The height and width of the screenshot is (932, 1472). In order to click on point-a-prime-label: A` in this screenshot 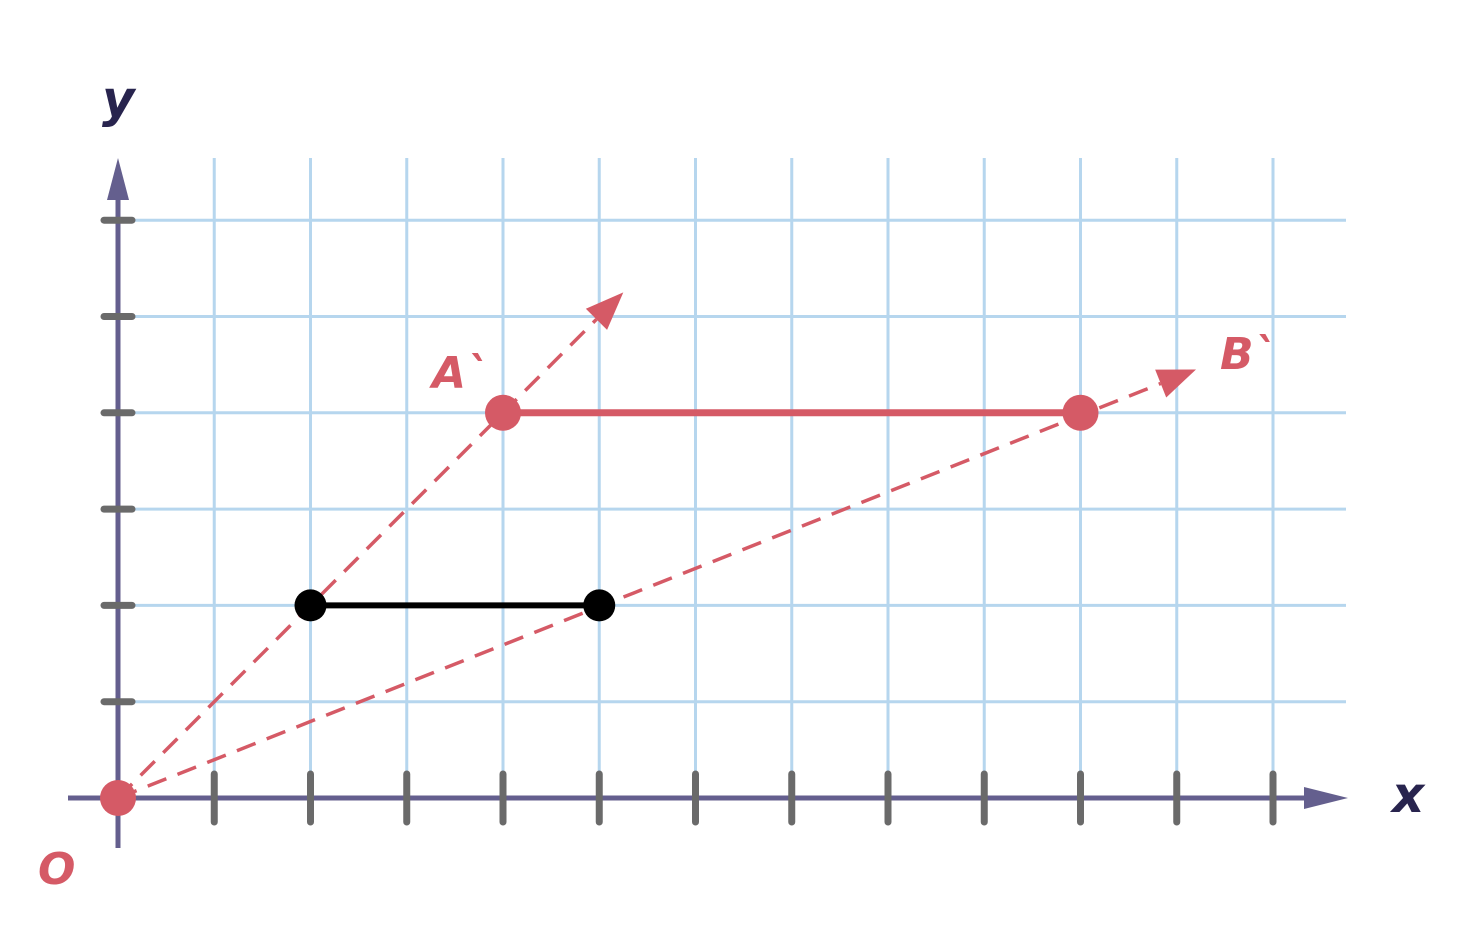, I will do `click(458, 373)`.